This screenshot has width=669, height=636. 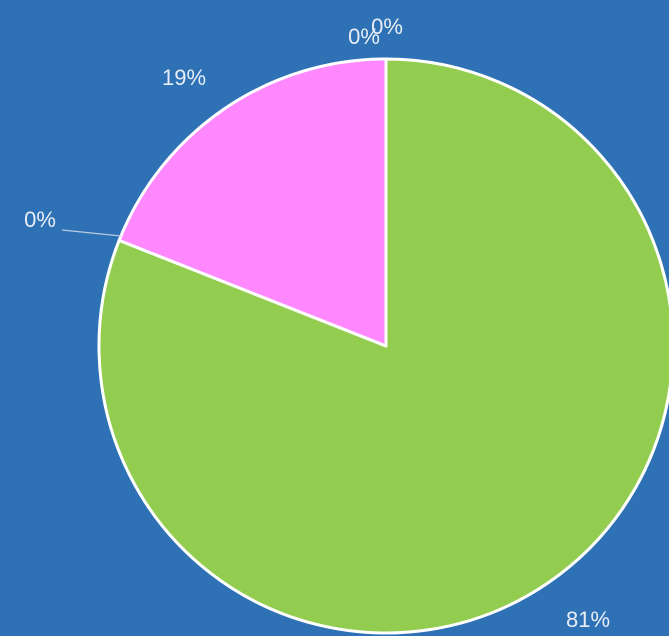 What do you see at coordinates (40, 219) in the screenshot?
I see `slice-label-3: 0%` at bounding box center [40, 219].